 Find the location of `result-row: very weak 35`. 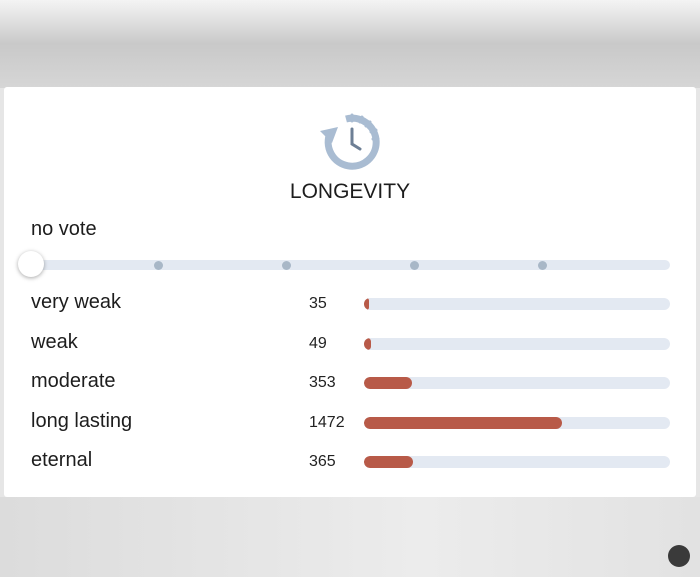

result-row: very weak 35 is located at coordinates (350, 304).